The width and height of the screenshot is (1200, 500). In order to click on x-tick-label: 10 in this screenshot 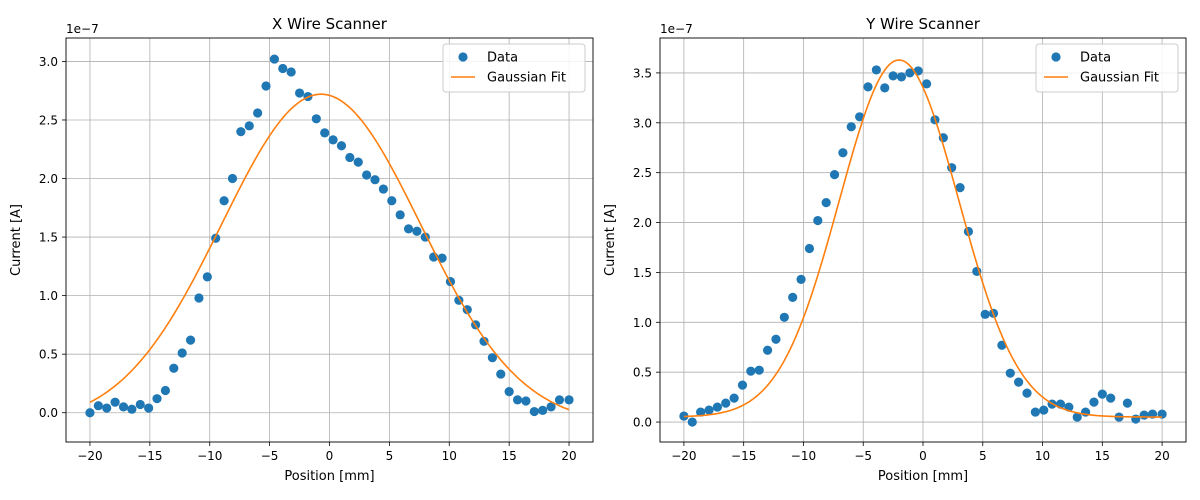, I will do `click(449, 456)`.